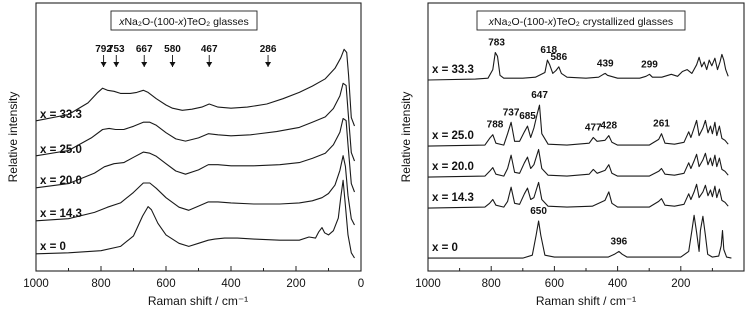 This screenshot has width=748, height=326. What do you see at coordinates (558, 57) in the screenshot?
I see `peak-label: 586` at bounding box center [558, 57].